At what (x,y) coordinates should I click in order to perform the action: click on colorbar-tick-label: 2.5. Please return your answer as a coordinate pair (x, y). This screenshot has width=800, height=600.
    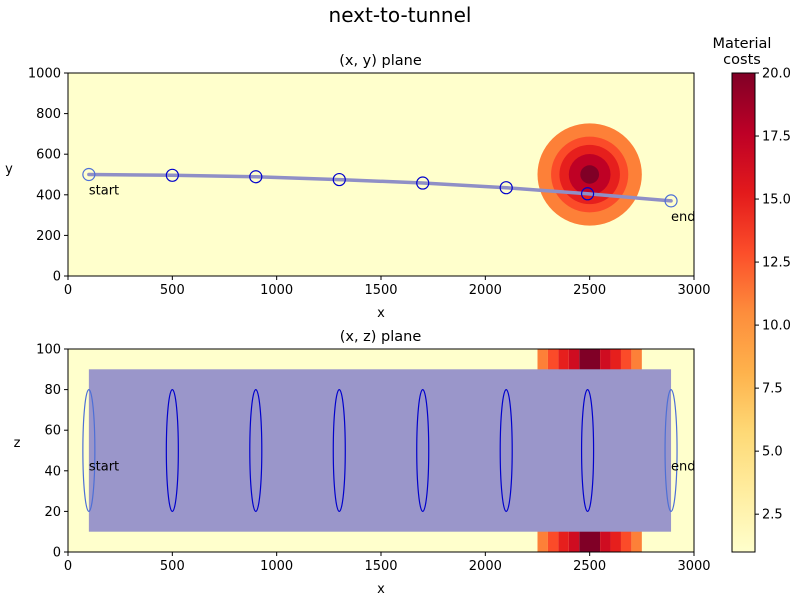
    Looking at the image, I should click on (772, 515).